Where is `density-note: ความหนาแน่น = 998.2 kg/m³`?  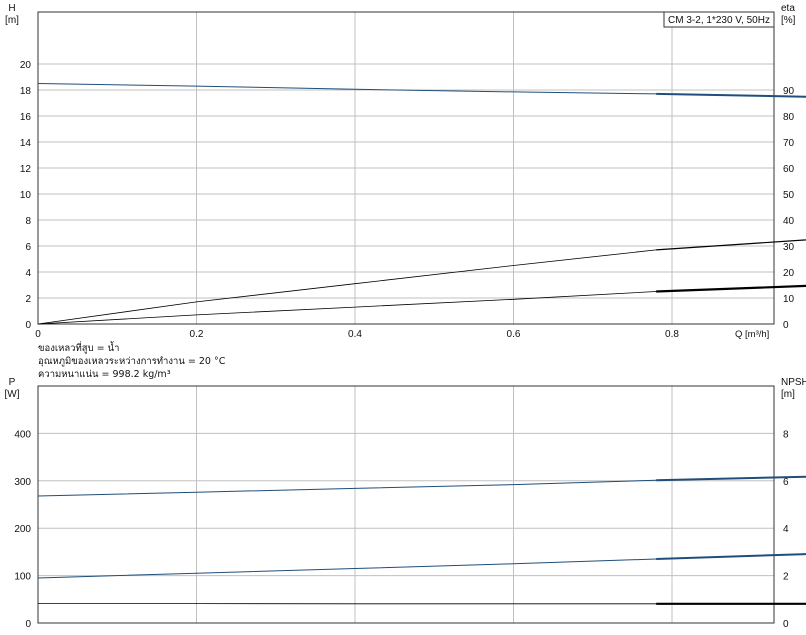
density-note: ความหนาแน่น = 998.2 kg/m³ is located at coordinates (104, 374).